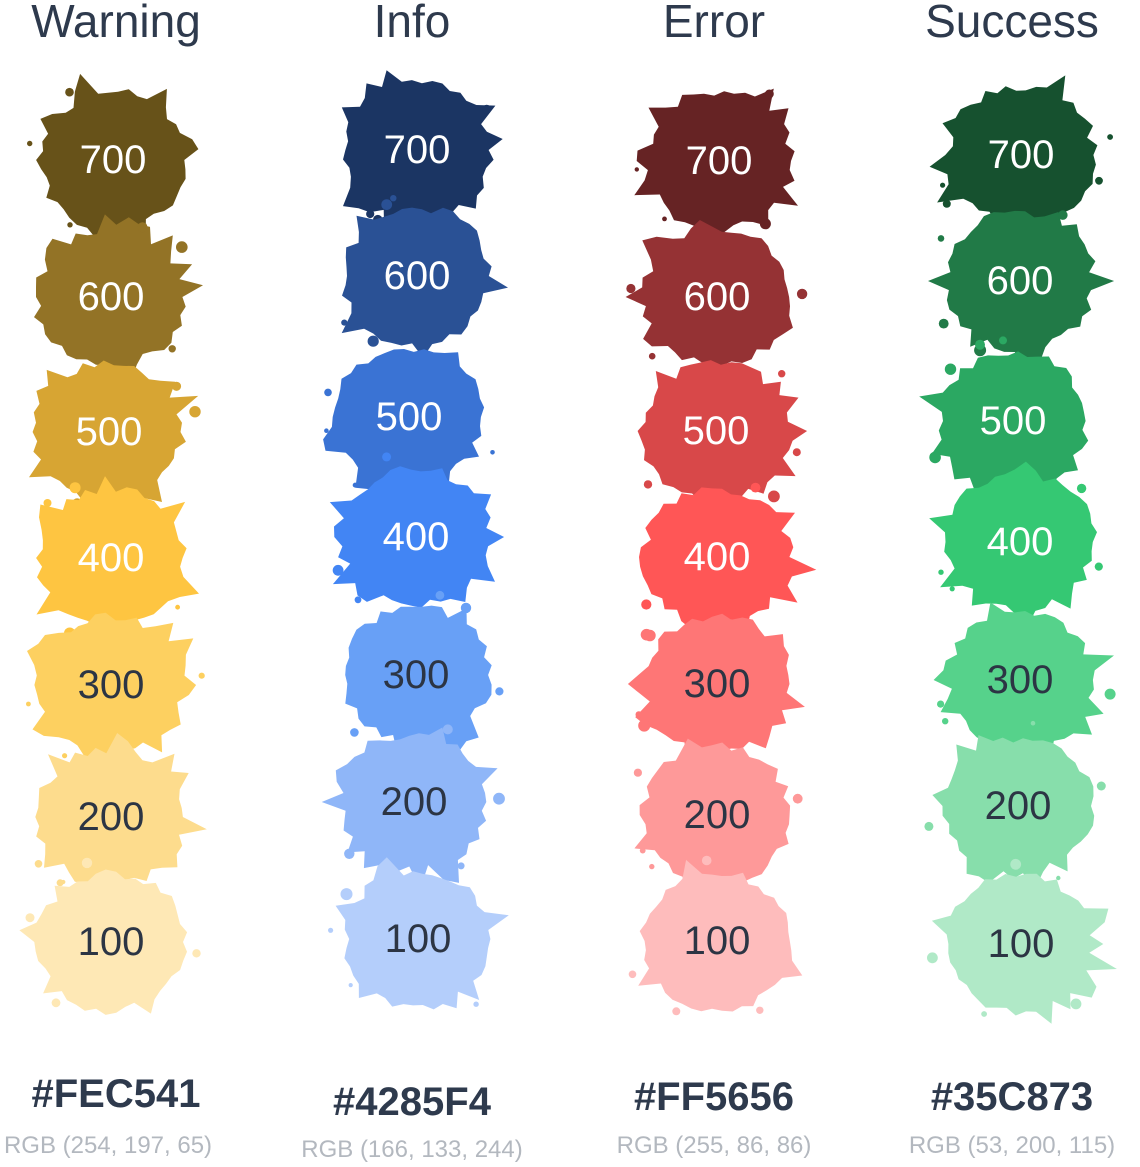 This screenshot has height=1167, width=1140. I want to click on hex-code: #35C873, so click(1012, 1097).